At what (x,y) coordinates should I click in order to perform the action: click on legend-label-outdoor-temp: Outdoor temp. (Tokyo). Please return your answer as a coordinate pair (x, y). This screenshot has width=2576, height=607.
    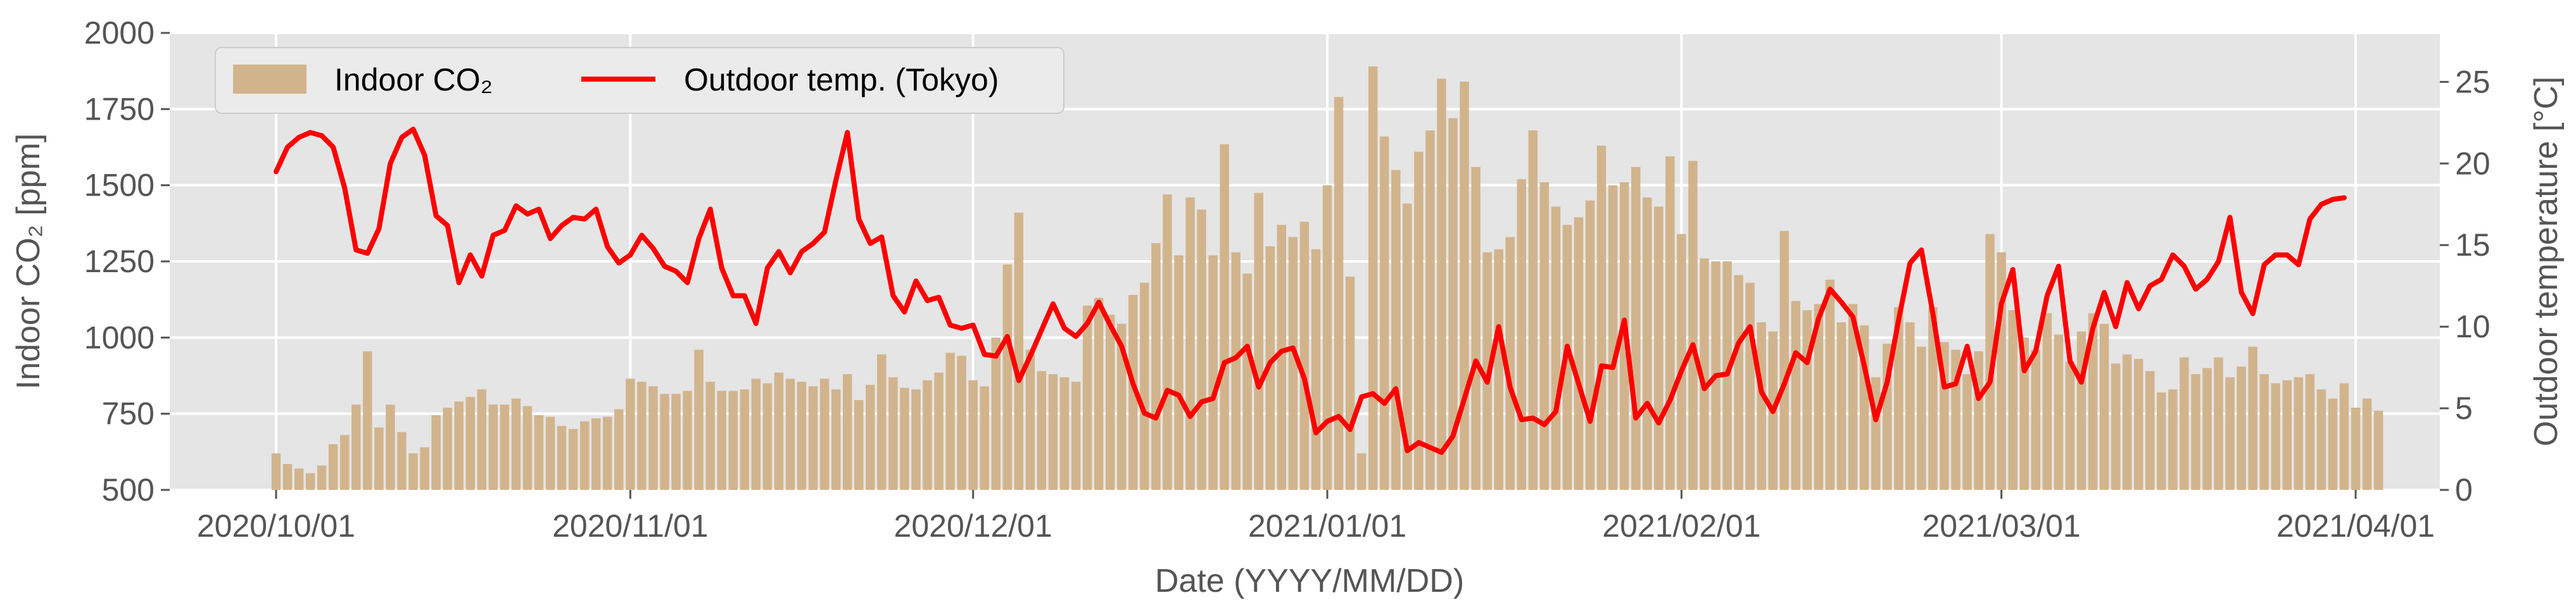
    Looking at the image, I should click on (841, 79).